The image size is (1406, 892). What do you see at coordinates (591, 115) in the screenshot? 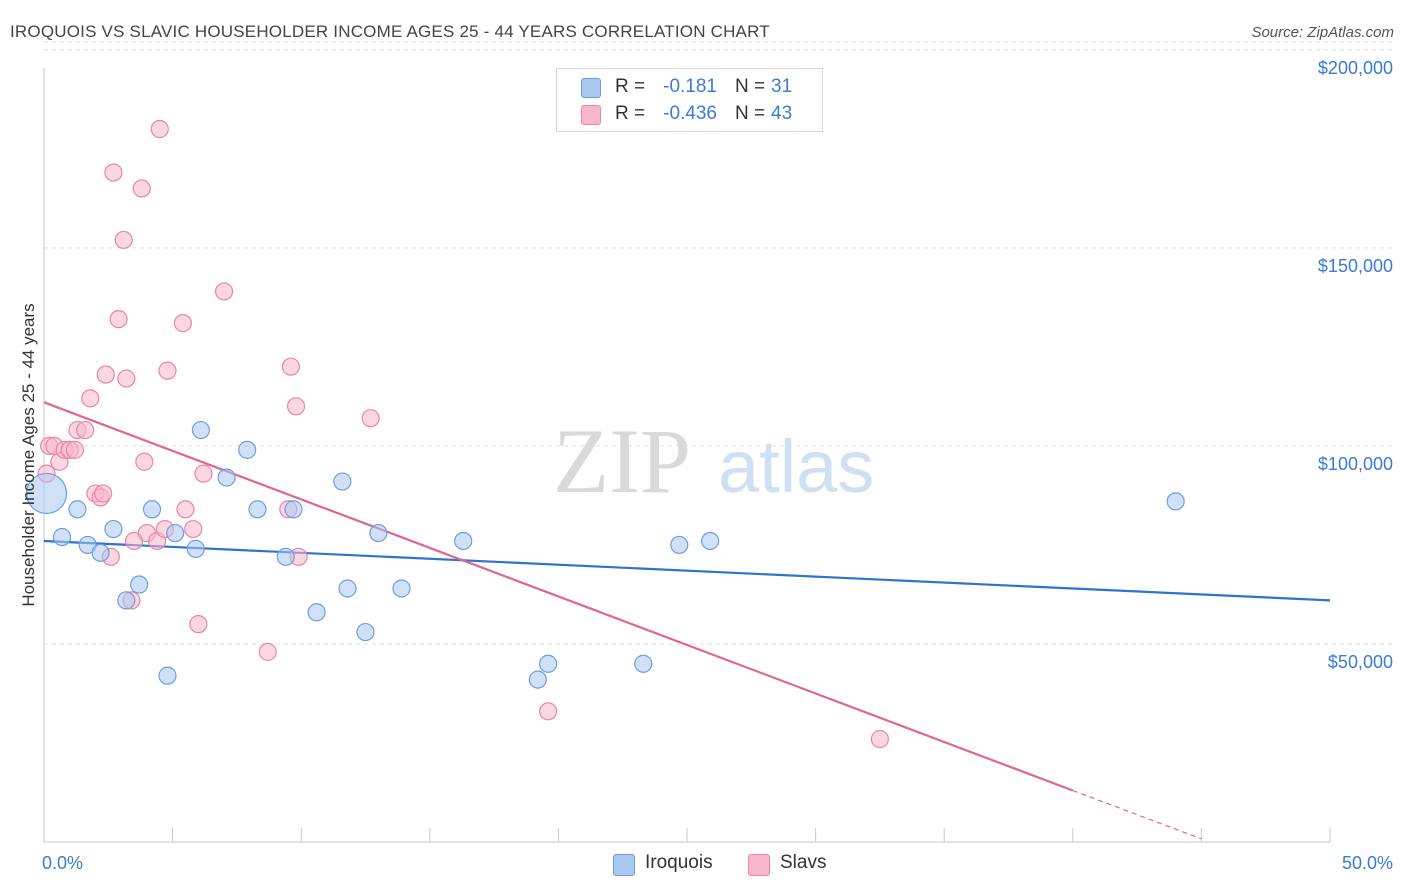
I see `slavs-swatch` at bounding box center [591, 115].